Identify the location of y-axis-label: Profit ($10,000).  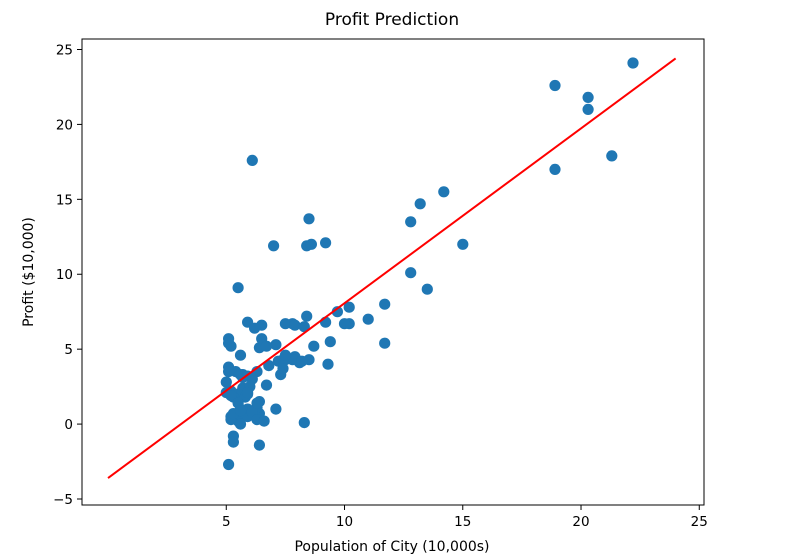
(29, 272).